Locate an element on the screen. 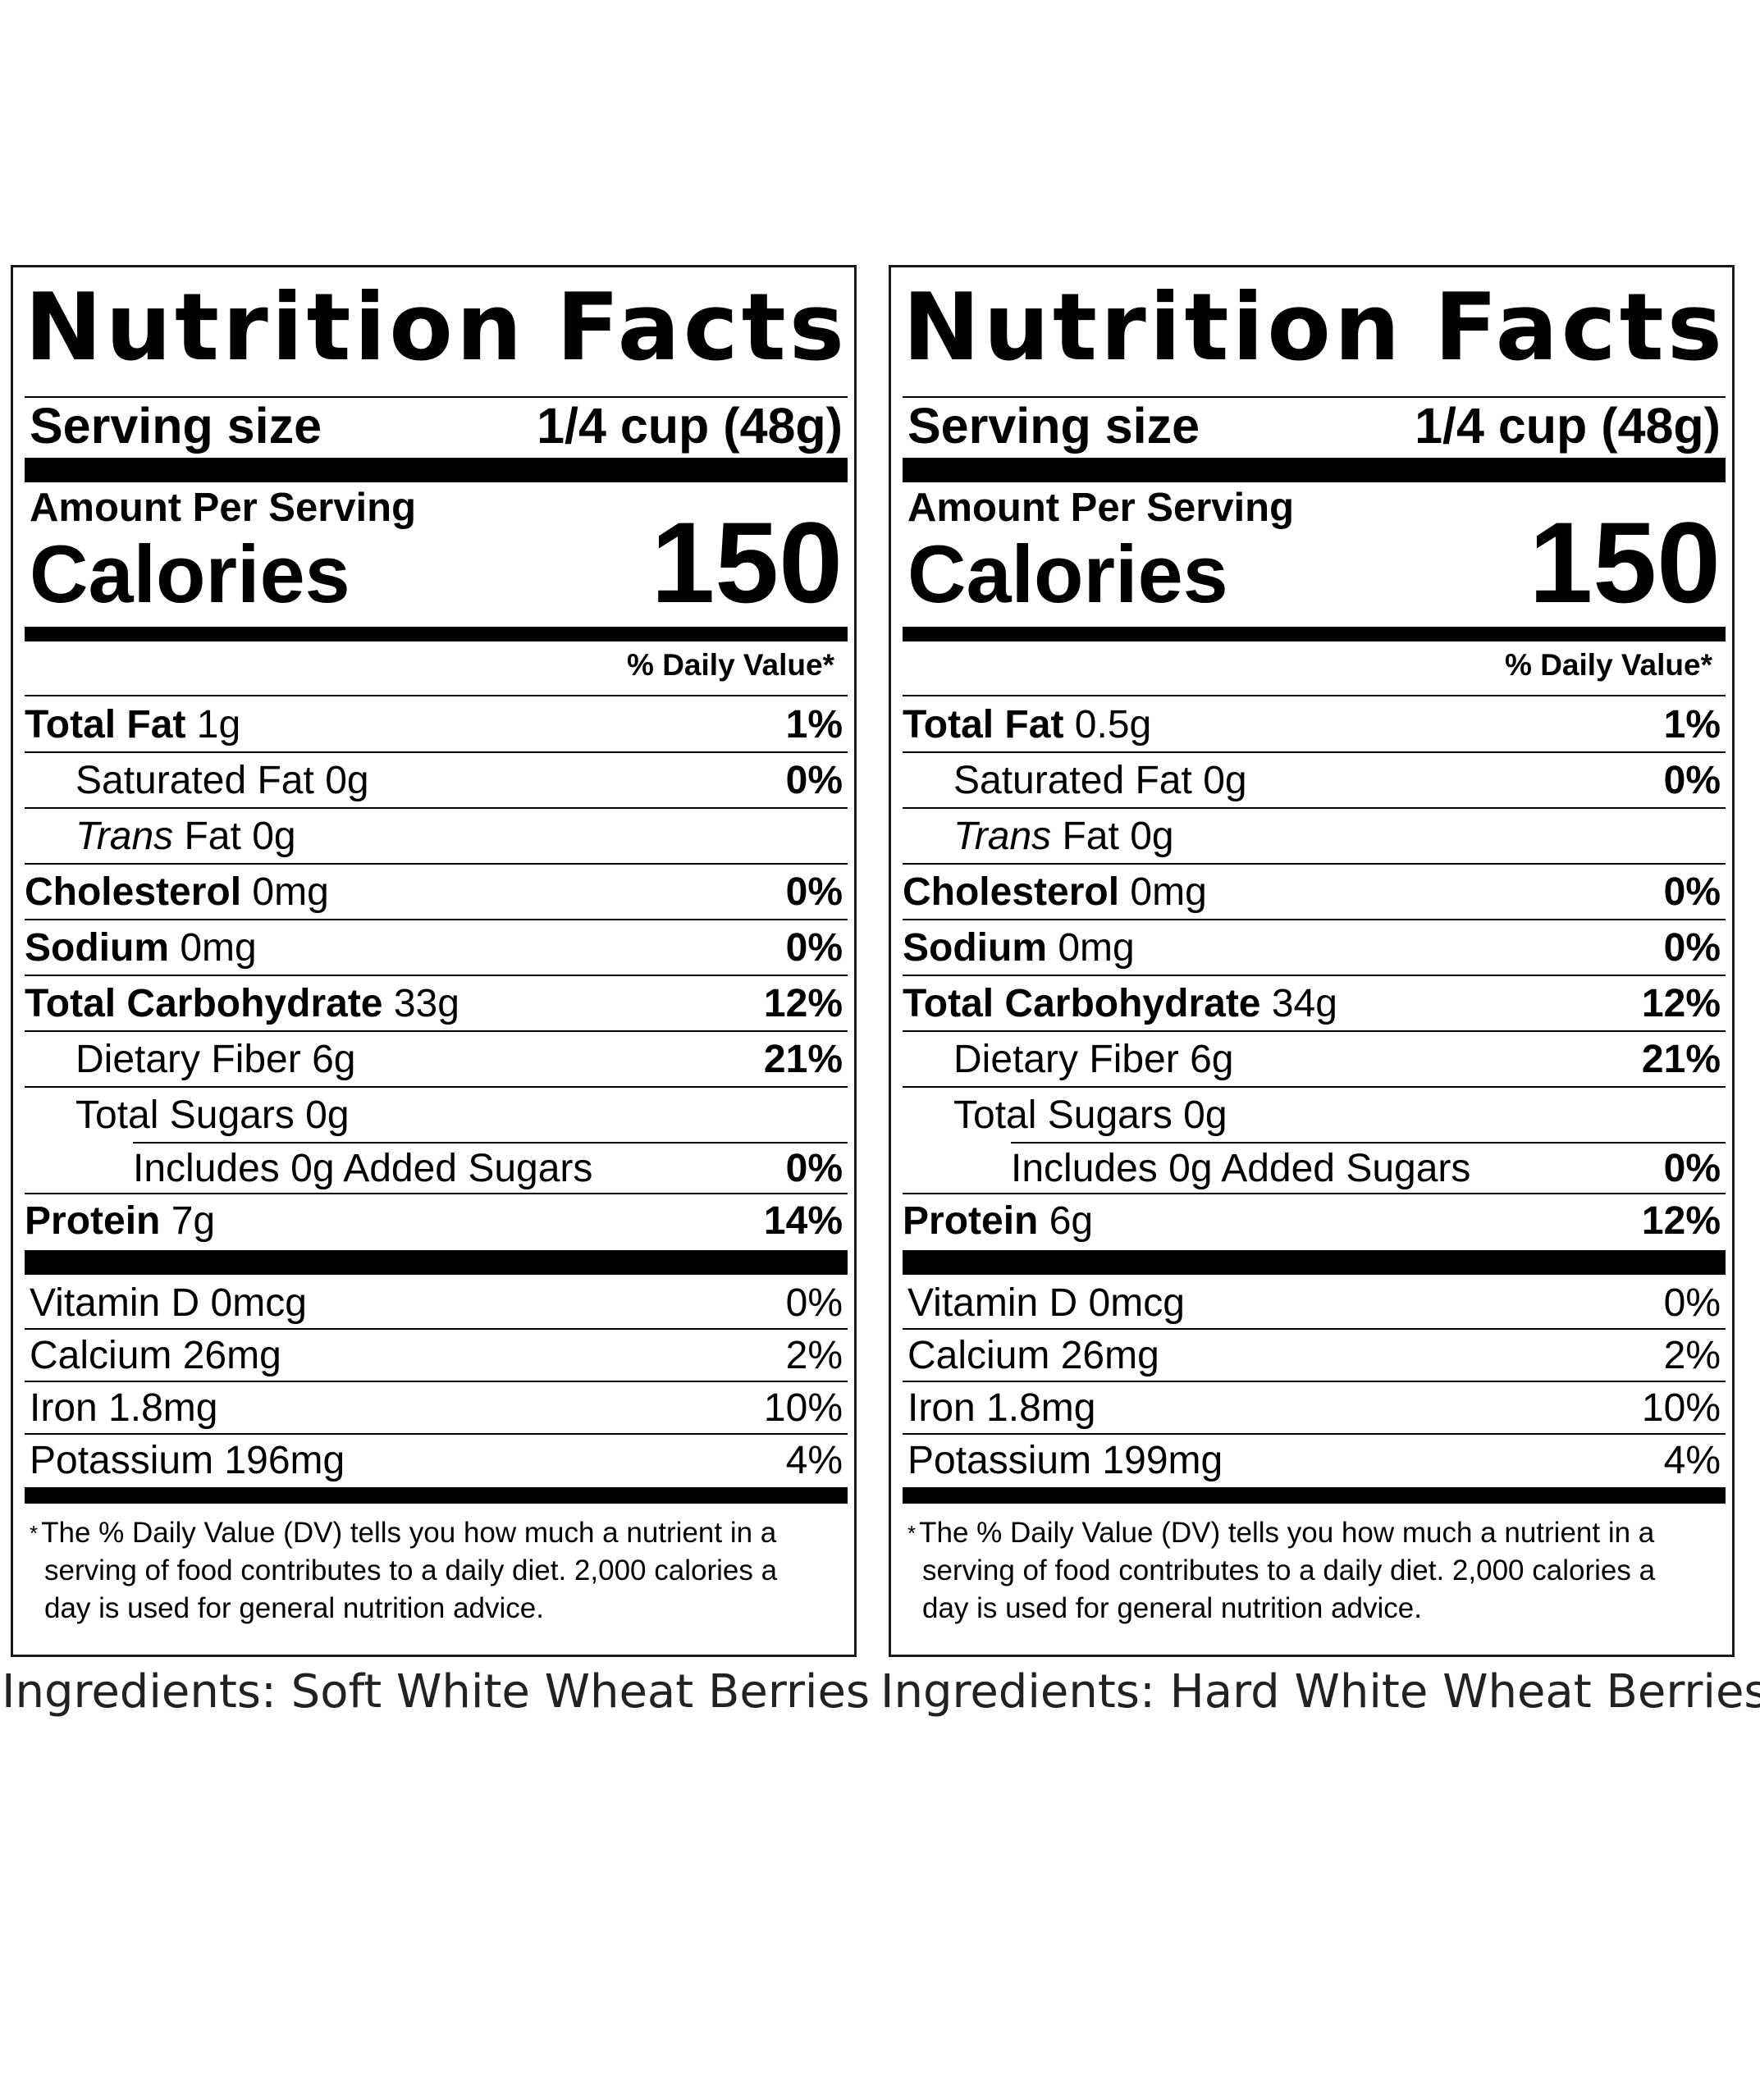 The width and height of the screenshot is (1760, 2100). nutrient-row-total-carbohydrate: Total Carbohydrate 33g 12% is located at coordinates (434, 1003).